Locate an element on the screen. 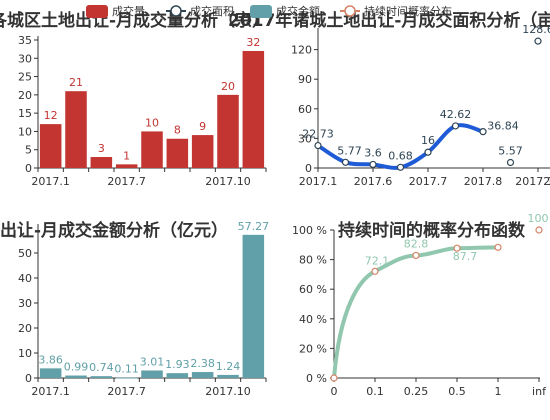 This screenshot has width=550, height=420. legend-label-cdf: 持续时间概率分布 is located at coordinates (408, 11).